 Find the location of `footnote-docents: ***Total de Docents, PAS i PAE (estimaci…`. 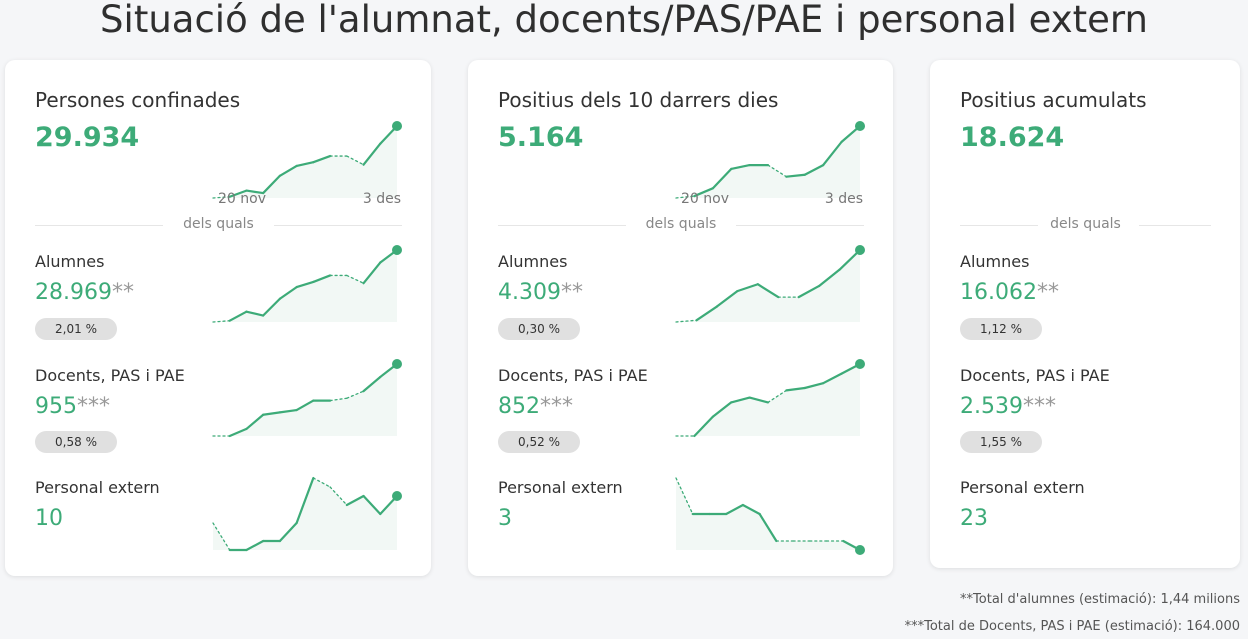

footnote-docents: ***Total de Docents, PAS i PAE (estimaci… is located at coordinates (1072, 626).